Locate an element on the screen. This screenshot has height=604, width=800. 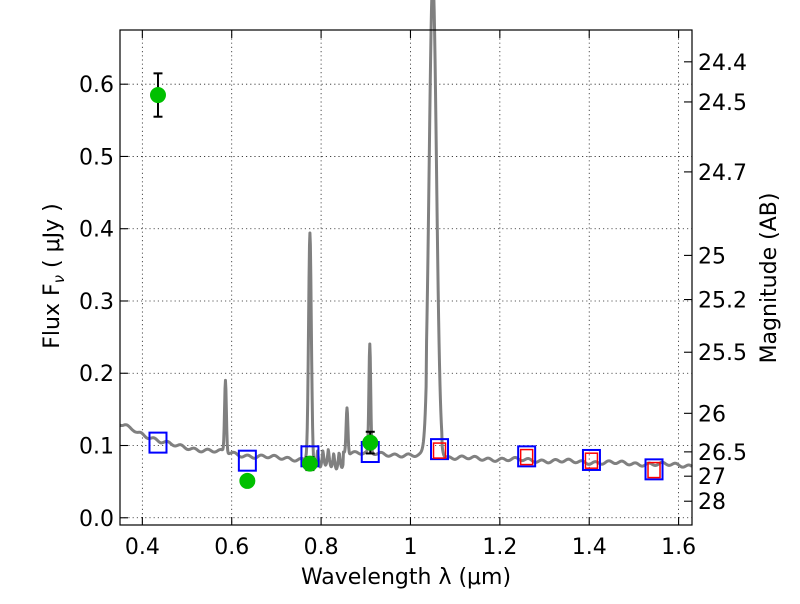
y-tick-label: 0.3 is located at coordinates (96, 302).